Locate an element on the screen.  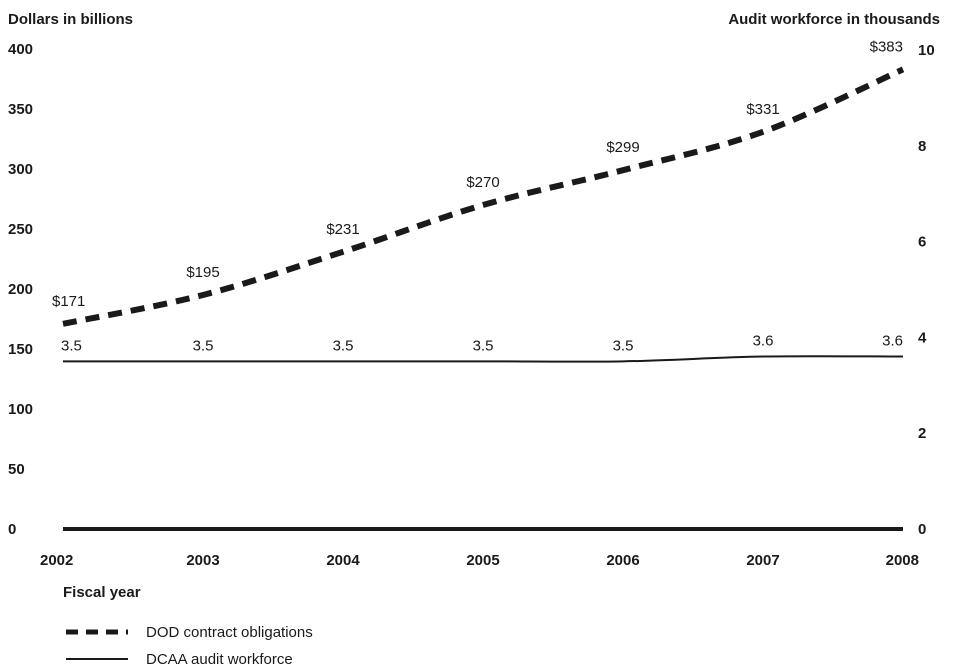
y-right-tick-label: 8 is located at coordinates (922, 146).